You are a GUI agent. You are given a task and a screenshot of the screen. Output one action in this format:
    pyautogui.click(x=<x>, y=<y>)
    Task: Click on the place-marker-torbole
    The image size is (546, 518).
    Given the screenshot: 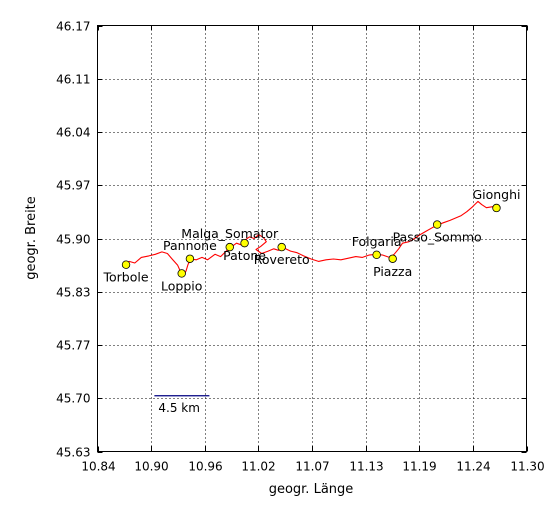 What is the action you would take?
    pyautogui.click(x=126, y=264)
    